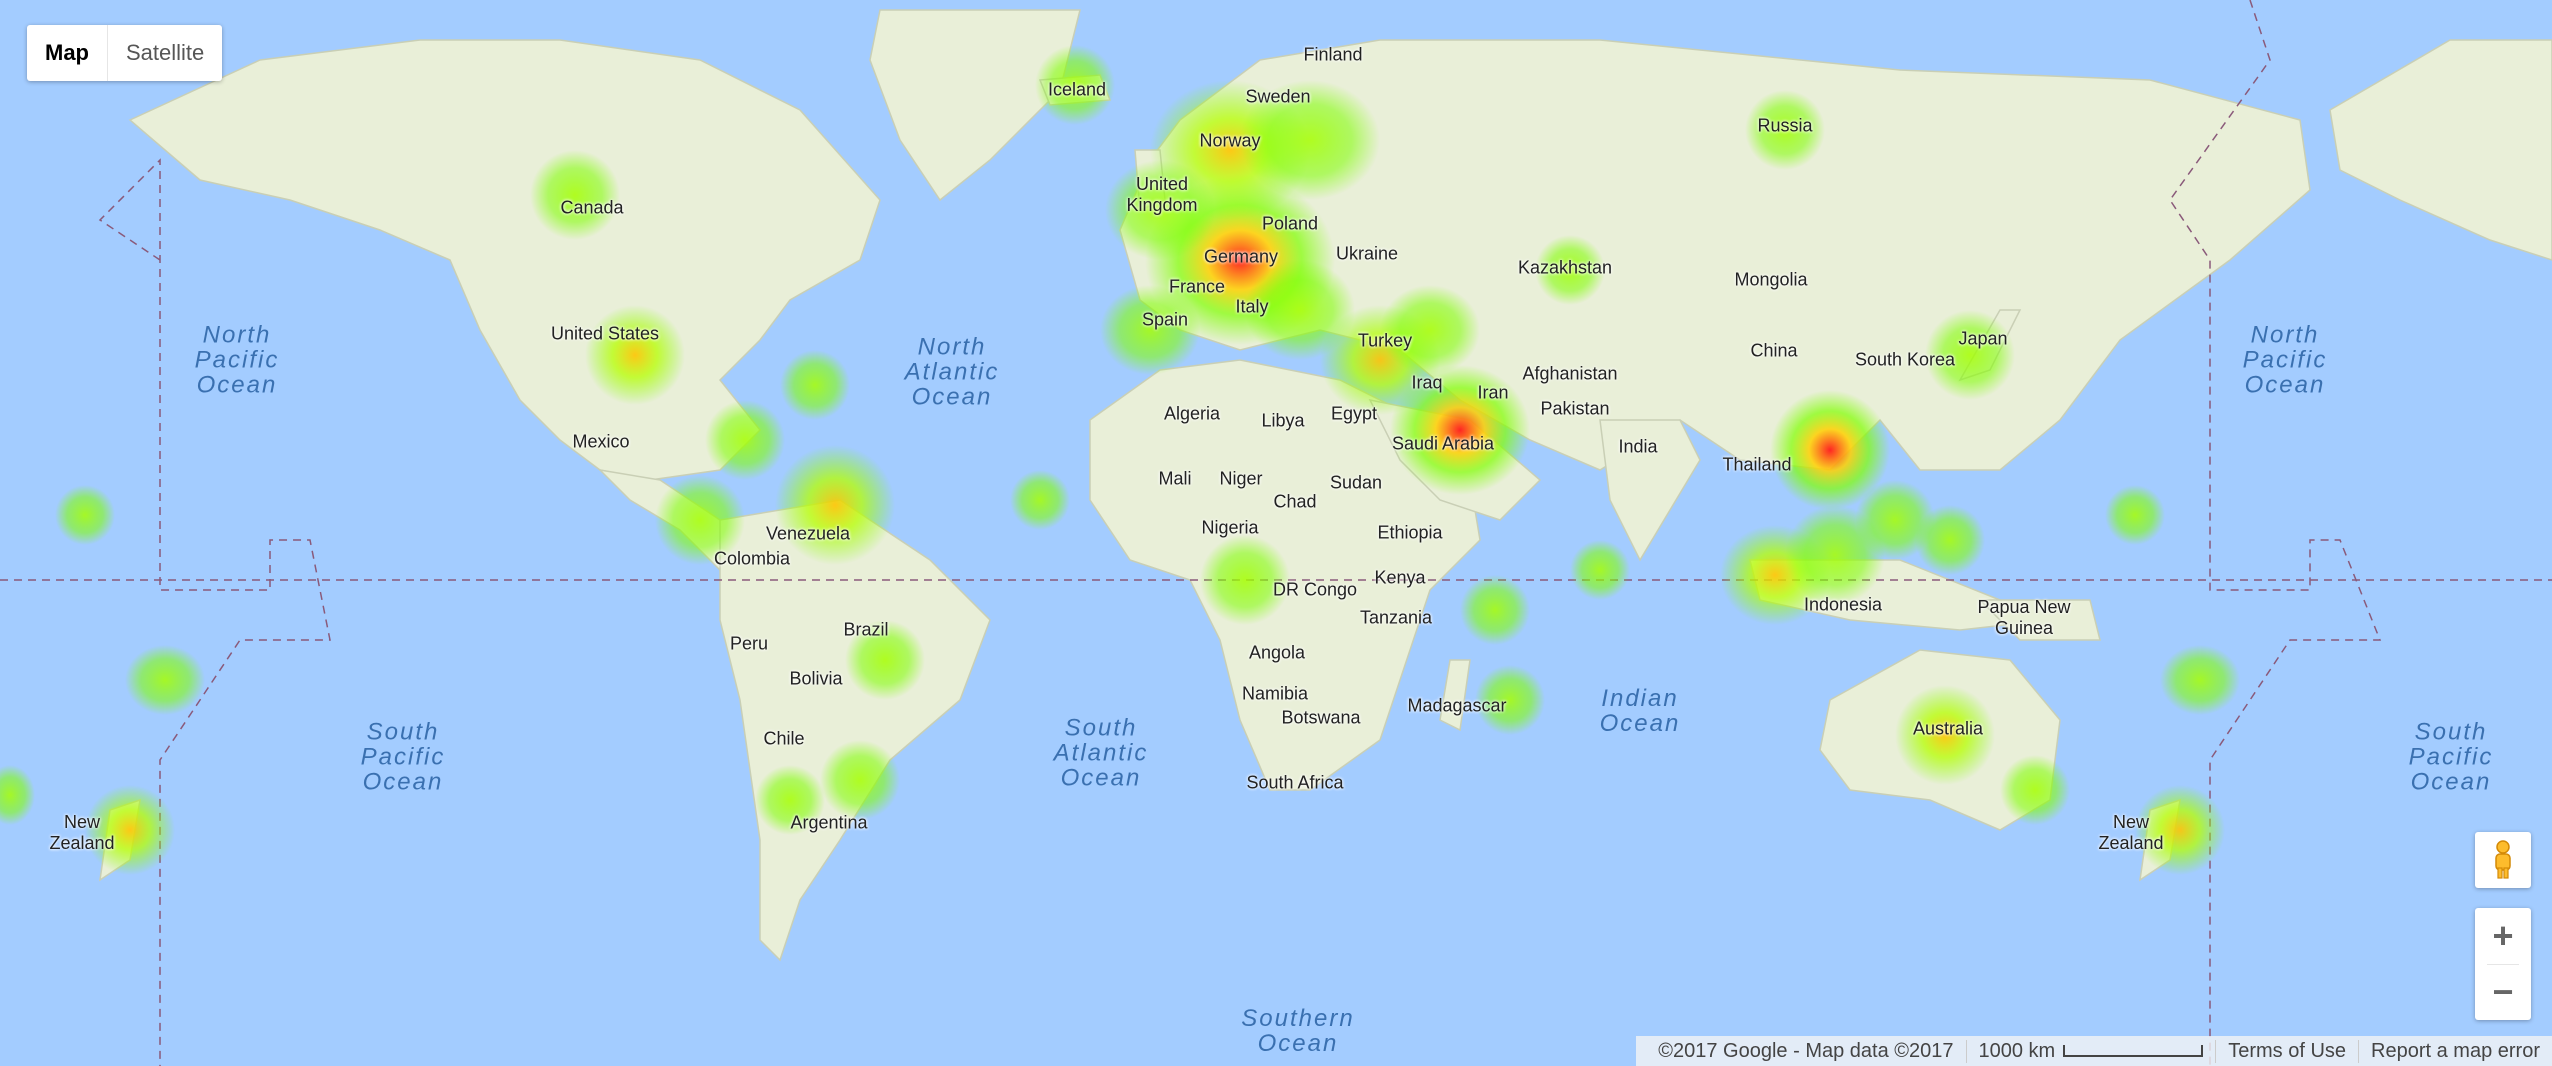 Image resolution: width=2552 pixels, height=1066 pixels. I want to click on zoom-out-button: −, so click(2503, 991).